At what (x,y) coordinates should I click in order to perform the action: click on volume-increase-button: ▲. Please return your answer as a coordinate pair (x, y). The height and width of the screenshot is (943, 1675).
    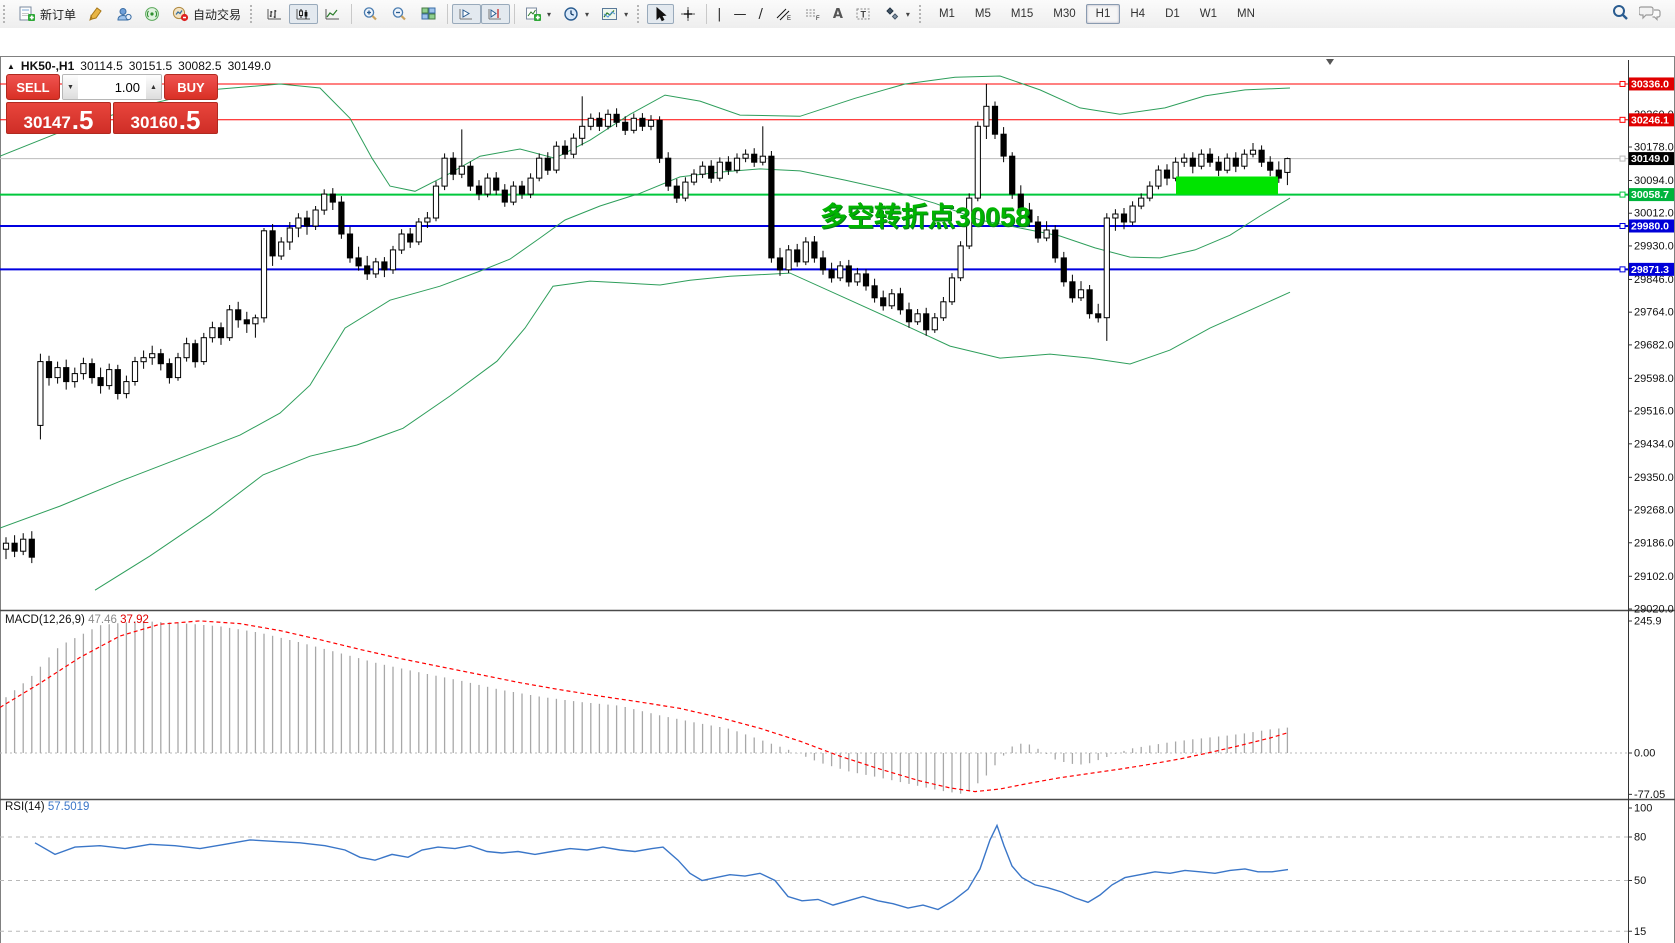
    Looking at the image, I should click on (153, 87).